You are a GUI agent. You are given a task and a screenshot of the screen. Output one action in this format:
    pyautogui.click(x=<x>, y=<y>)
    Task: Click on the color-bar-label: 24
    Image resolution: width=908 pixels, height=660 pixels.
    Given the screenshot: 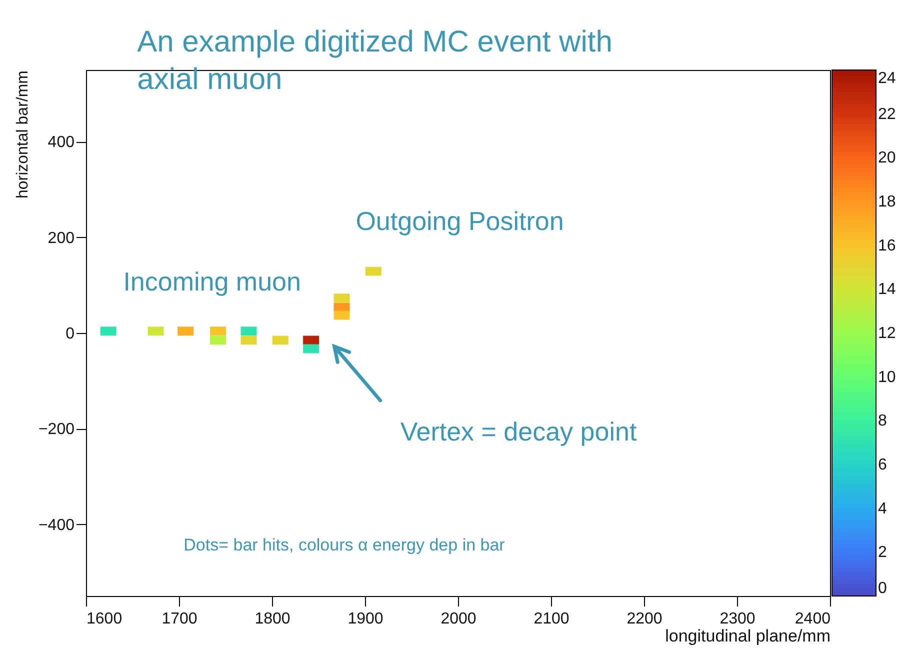 What is the action you would take?
    pyautogui.click(x=887, y=78)
    